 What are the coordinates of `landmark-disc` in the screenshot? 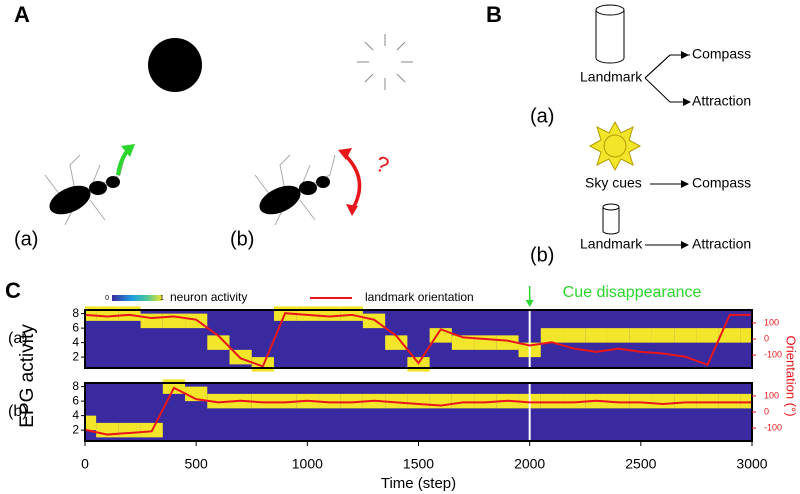 It's located at (175, 65).